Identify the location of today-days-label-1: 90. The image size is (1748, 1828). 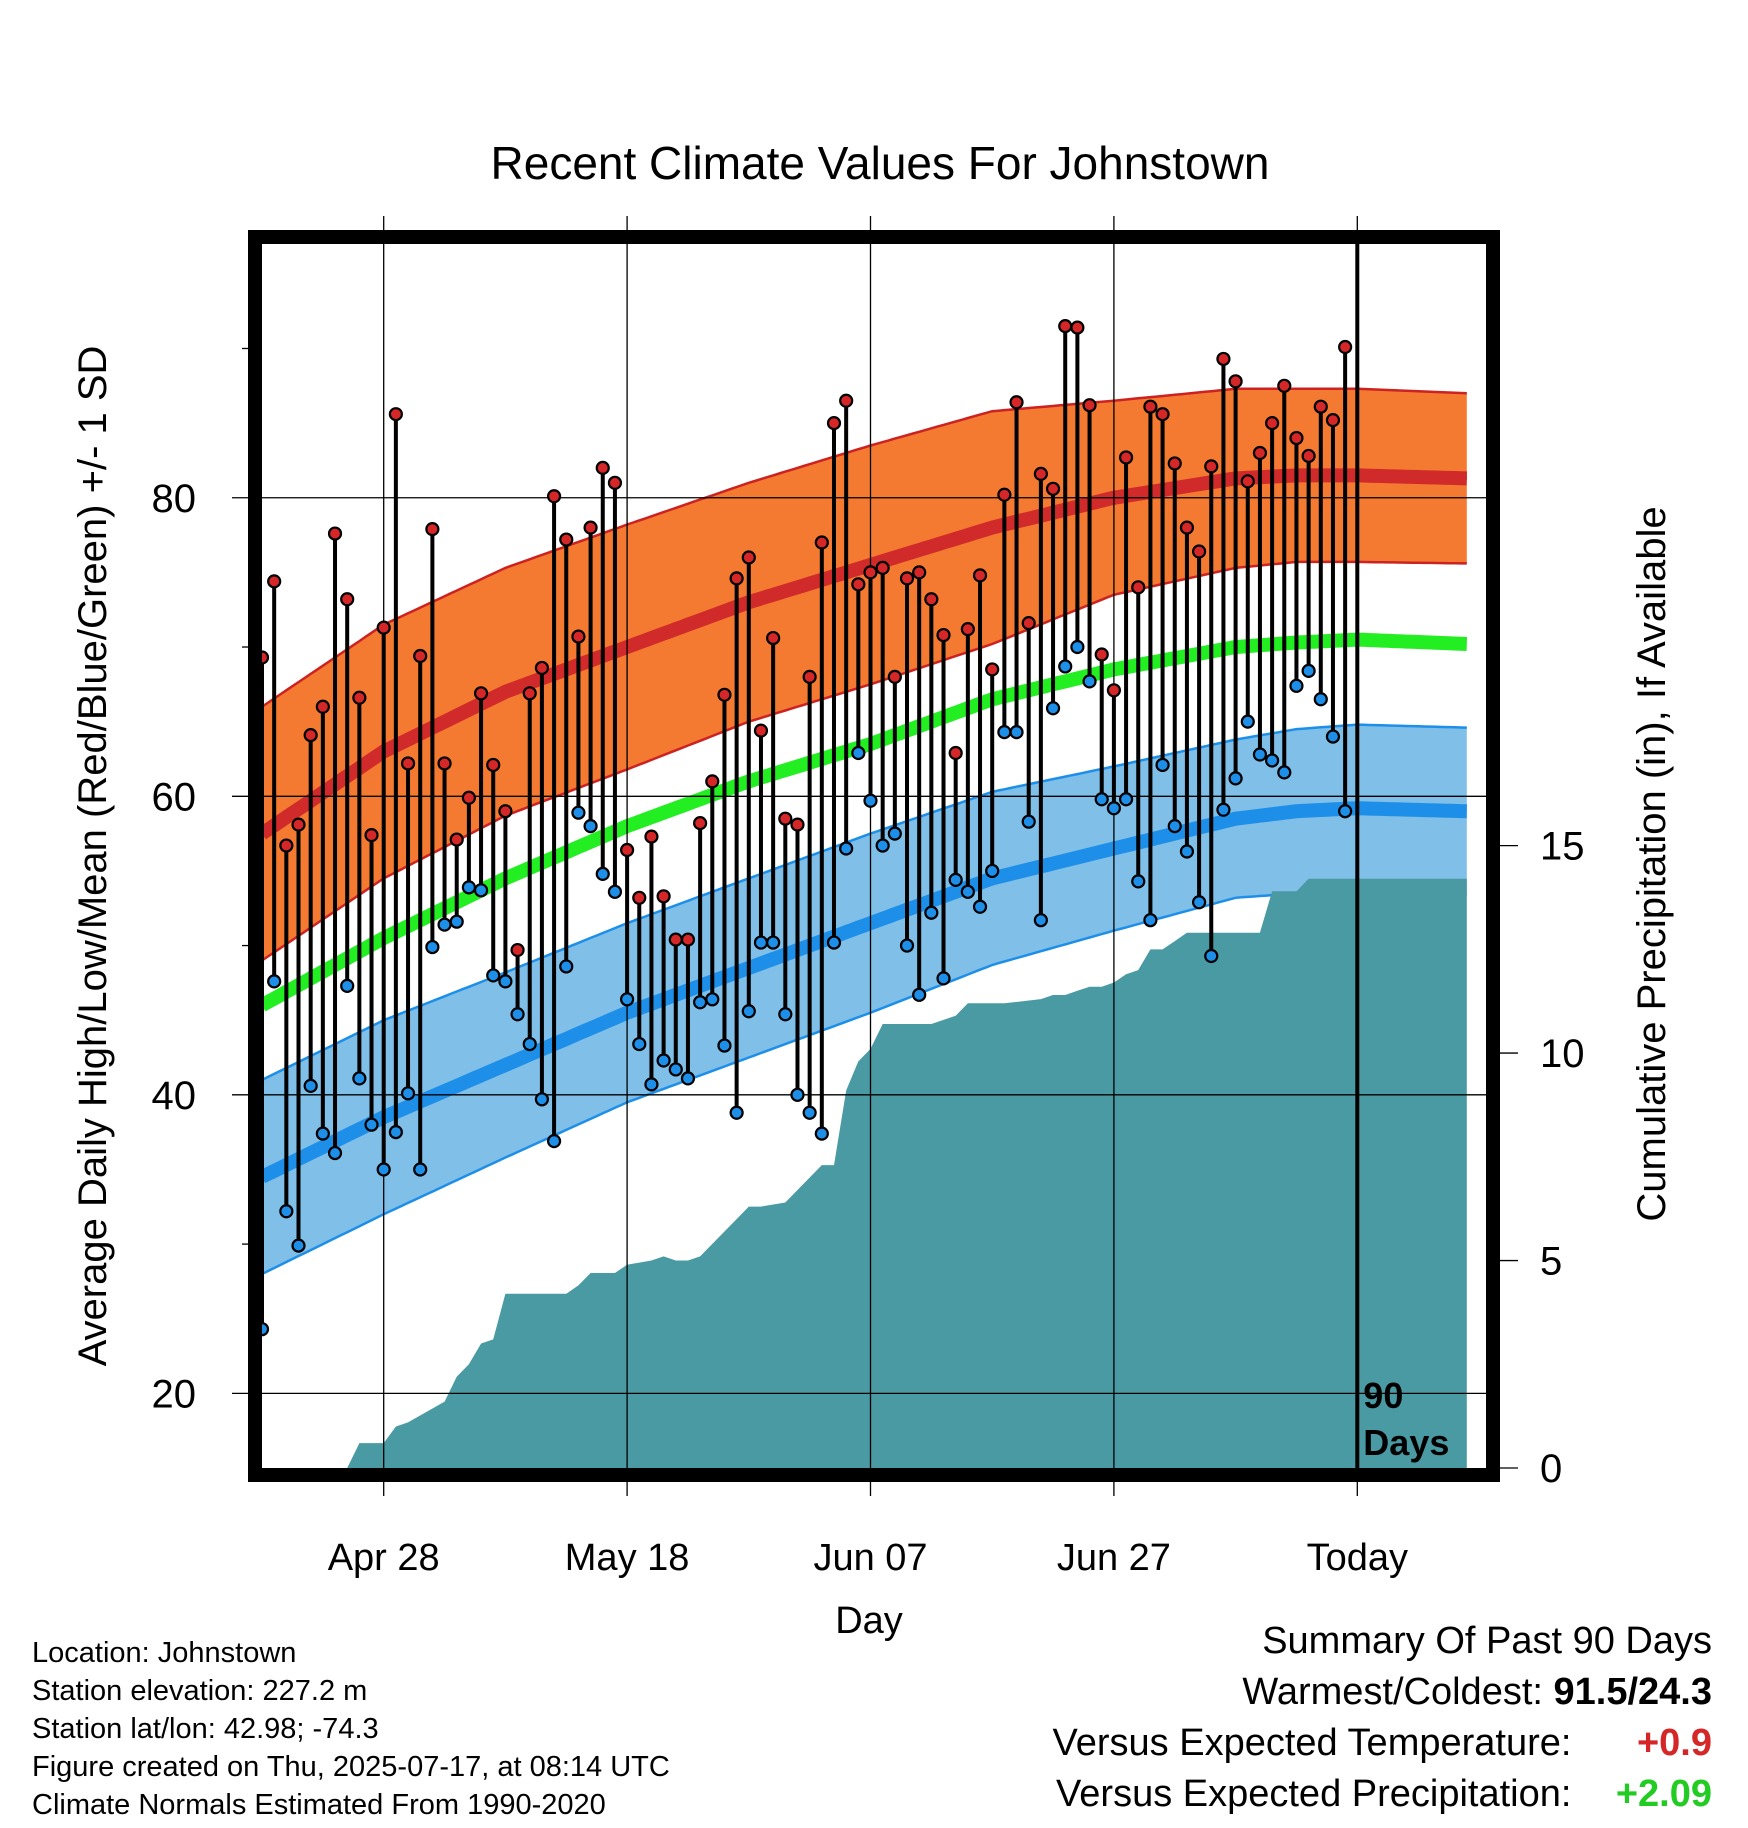
(1383, 1395).